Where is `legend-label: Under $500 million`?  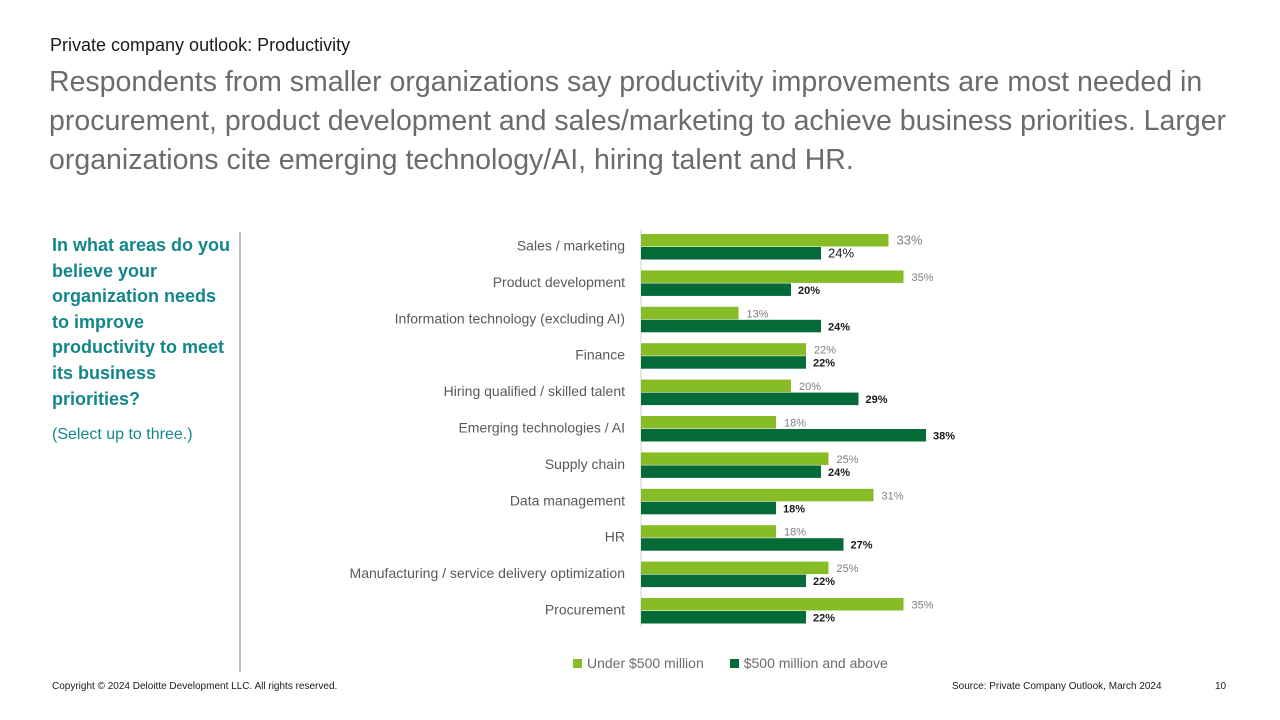
legend-label: Under $500 million is located at coordinates (645, 663).